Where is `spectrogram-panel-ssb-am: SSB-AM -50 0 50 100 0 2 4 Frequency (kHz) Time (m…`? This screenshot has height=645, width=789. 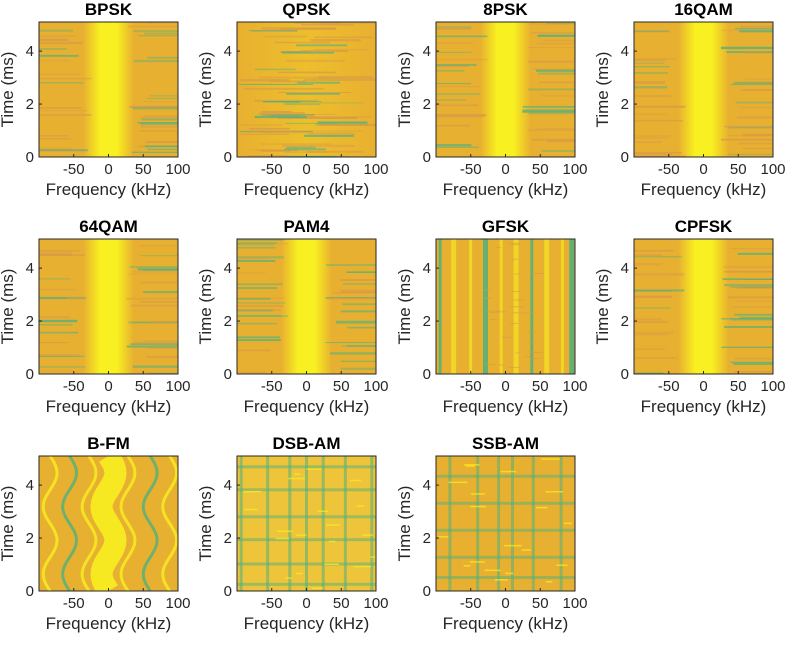 spectrogram-panel-ssb-am: SSB-AM -50 0 50 100 0 2 4 Frequency (kHz) Time (m… is located at coordinates (491, 533).